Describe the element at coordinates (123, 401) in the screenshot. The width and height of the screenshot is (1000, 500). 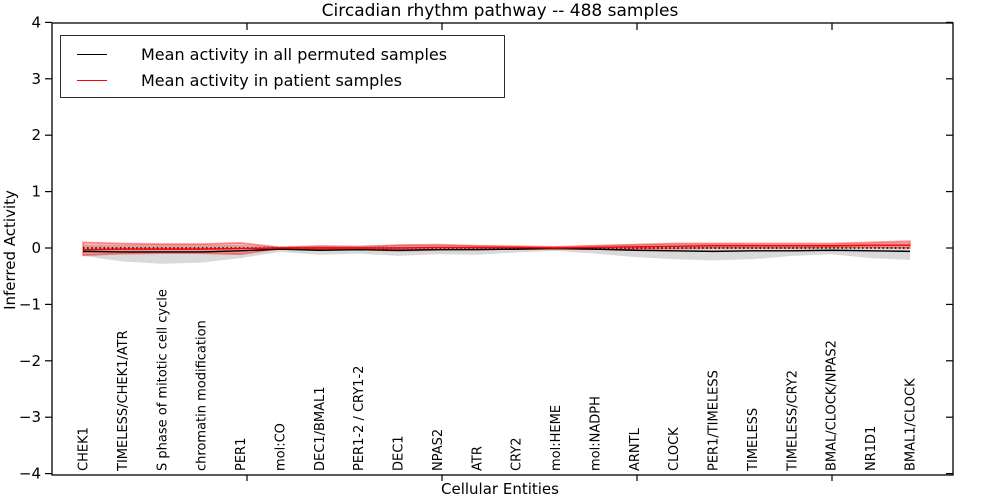
I see `x-category-label: TIMELESS/CHEK1/ATR` at that location.